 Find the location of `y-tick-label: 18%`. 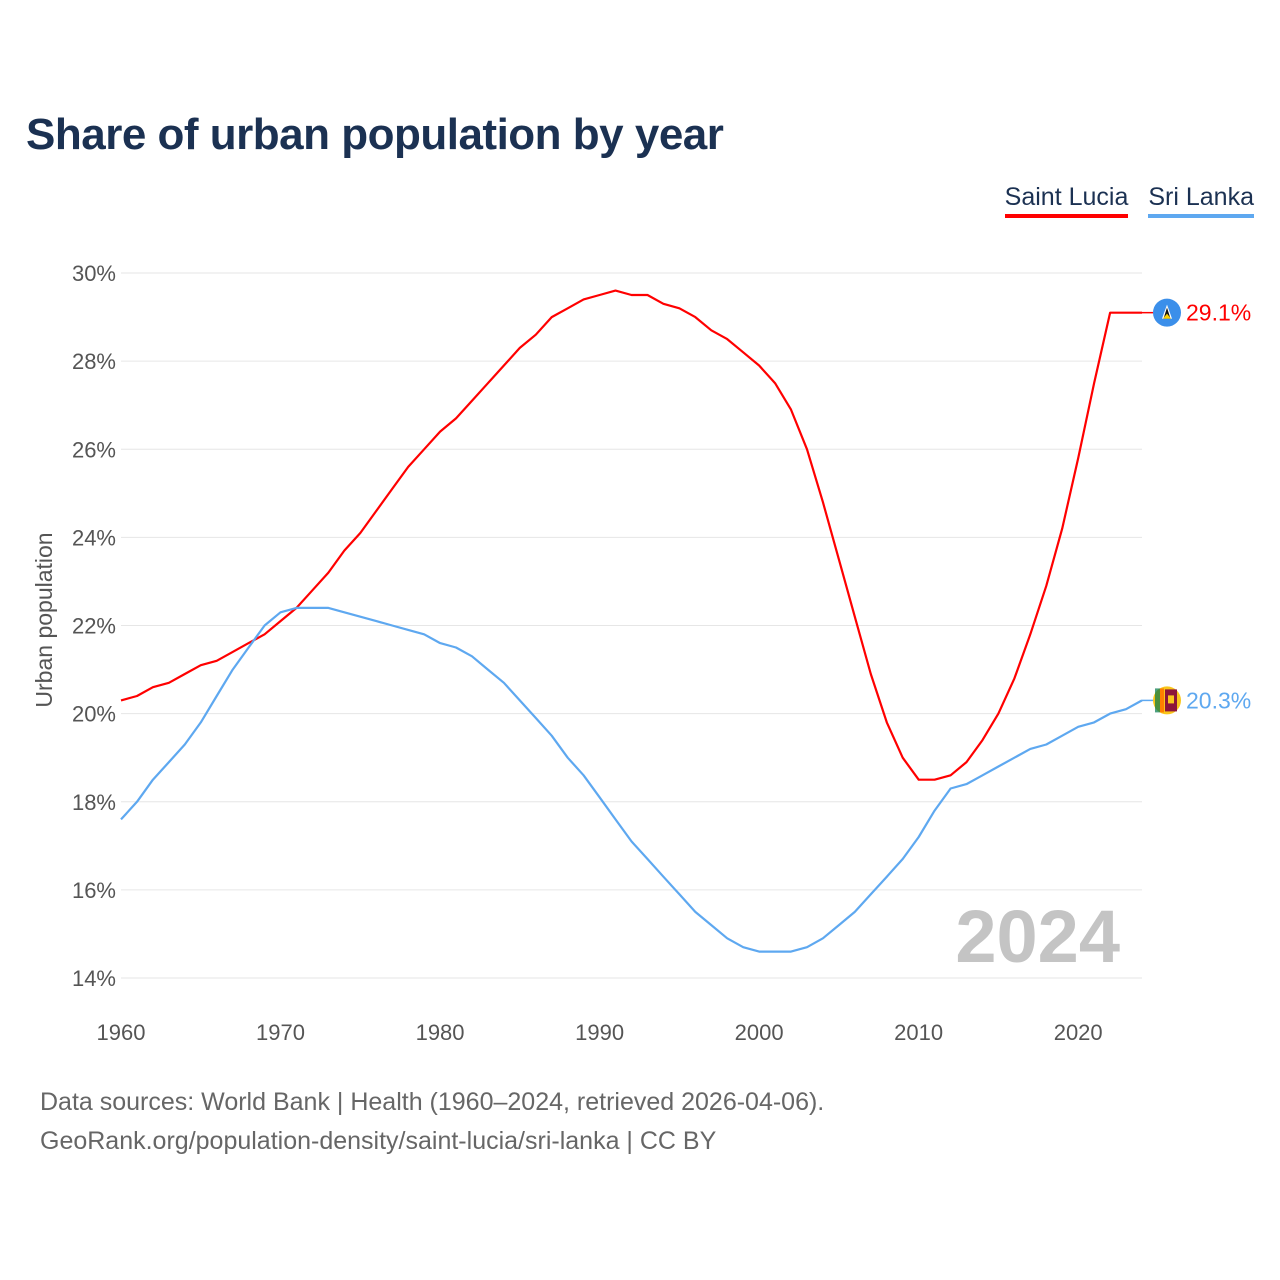

y-tick-label: 18% is located at coordinates (94, 802).